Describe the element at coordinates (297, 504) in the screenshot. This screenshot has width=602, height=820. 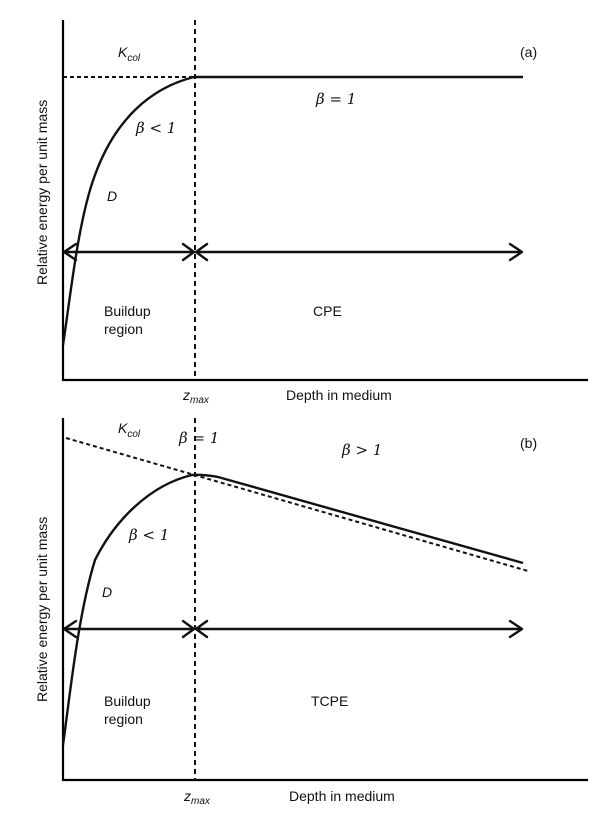
I see `panel-b-kcol-dashed-line` at that location.